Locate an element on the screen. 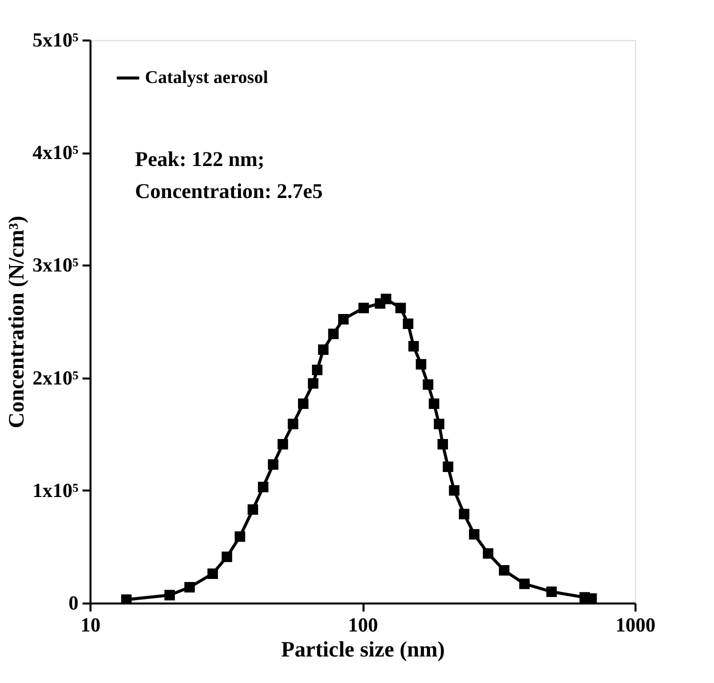  y-tick-label: 5x10⁵ is located at coordinates (55, 41).